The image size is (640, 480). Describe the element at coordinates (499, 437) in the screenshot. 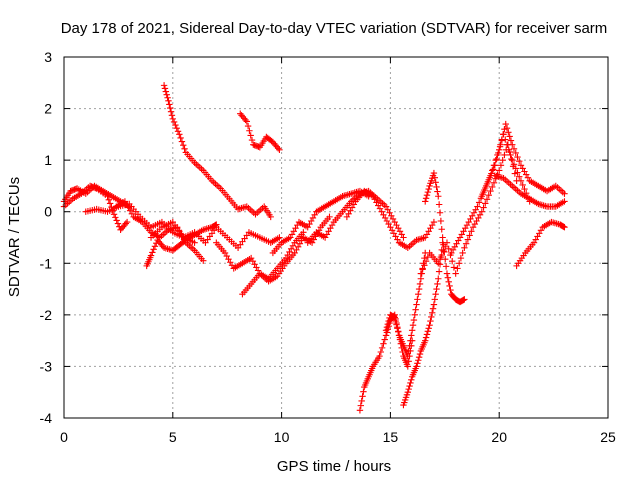

I see `x-tick-label: 20` at that location.